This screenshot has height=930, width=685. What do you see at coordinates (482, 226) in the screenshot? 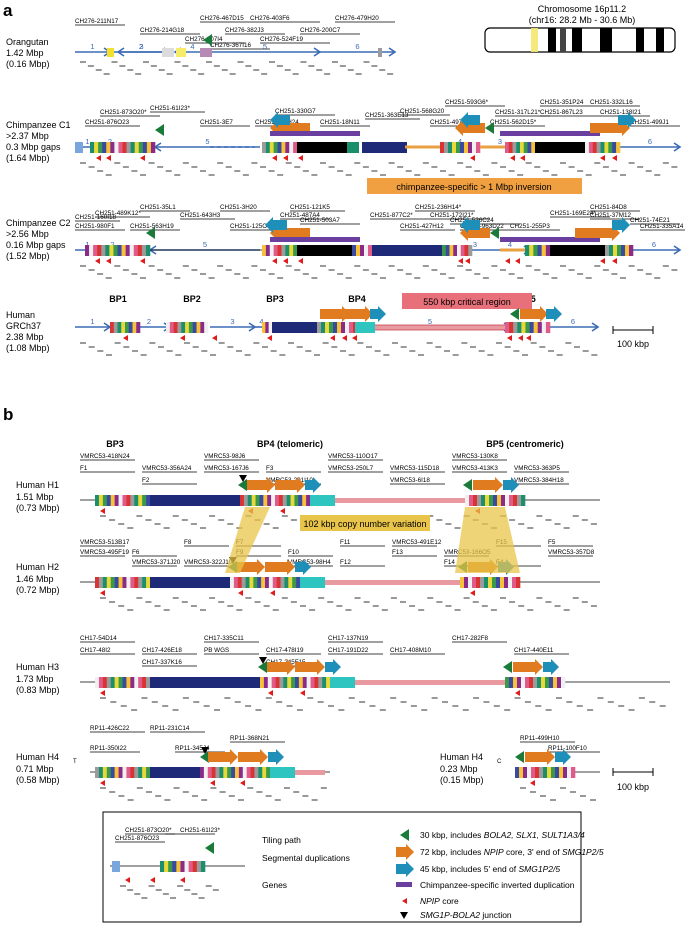
I see `chimp-c2-clone-label: CH251-963D22` at bounding box center [482, 226].